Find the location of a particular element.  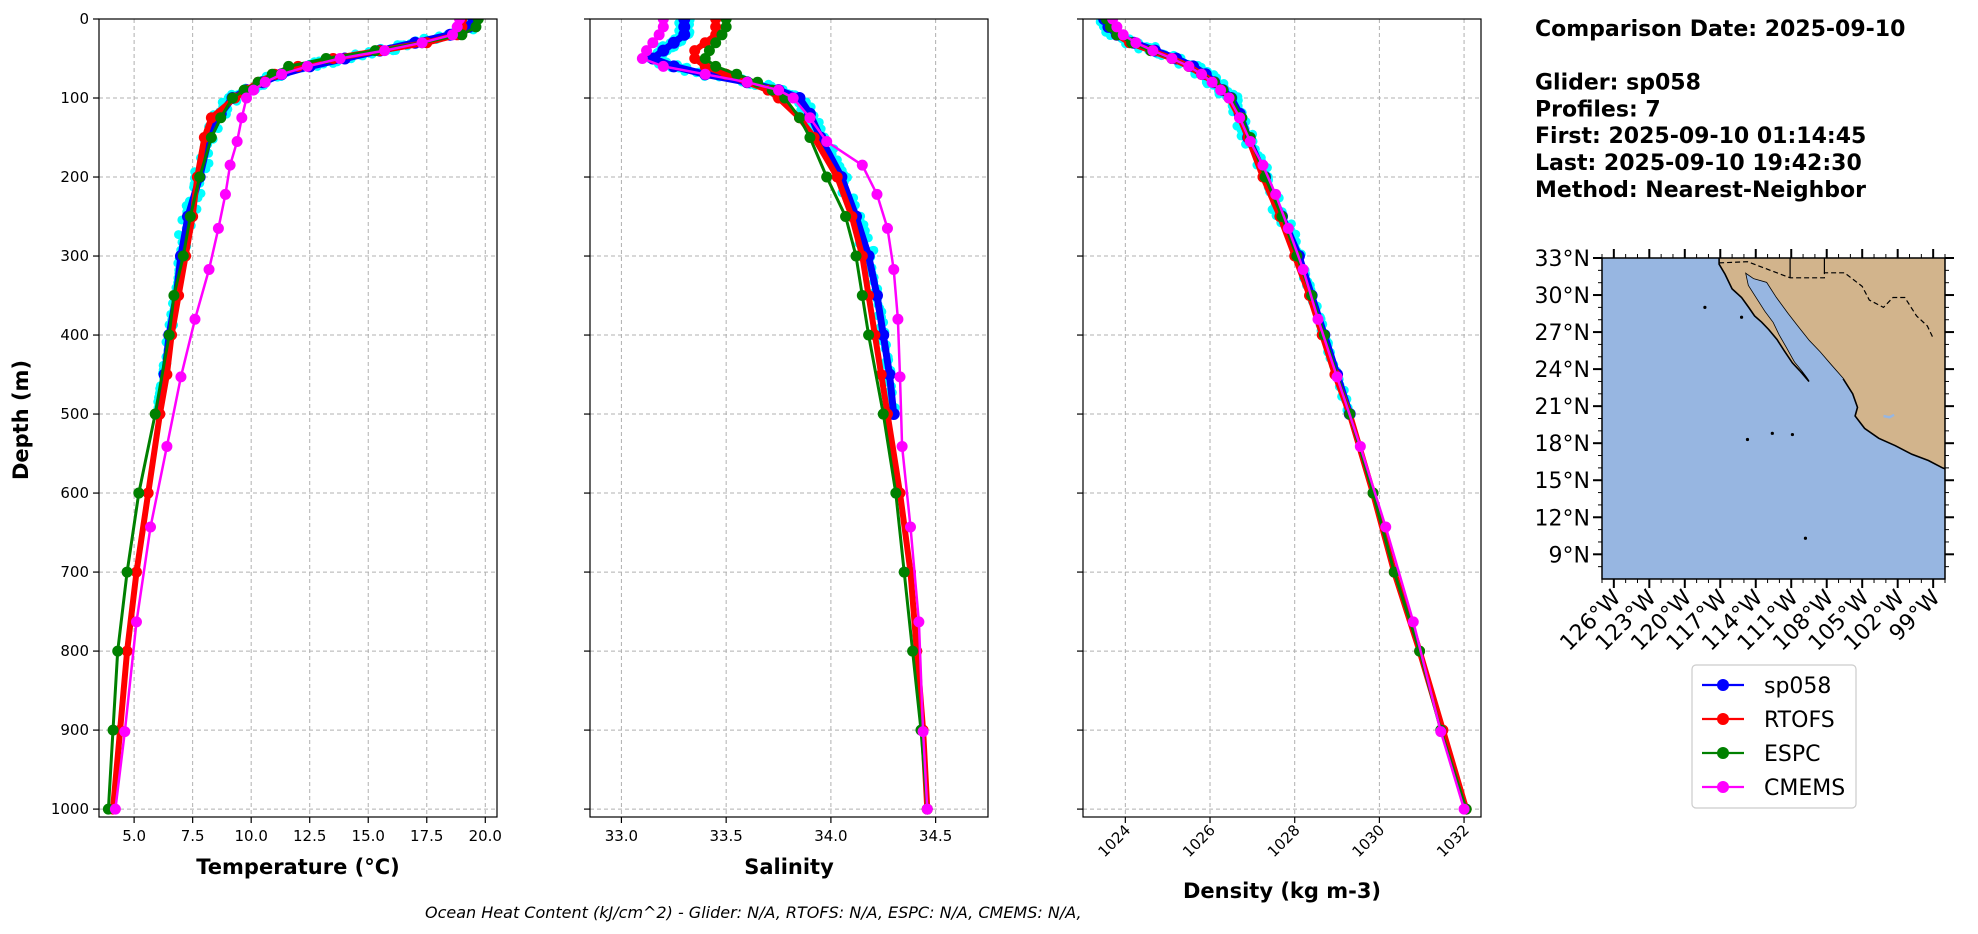

y-tick-label: 1000 is located at coordinates (70, 809).